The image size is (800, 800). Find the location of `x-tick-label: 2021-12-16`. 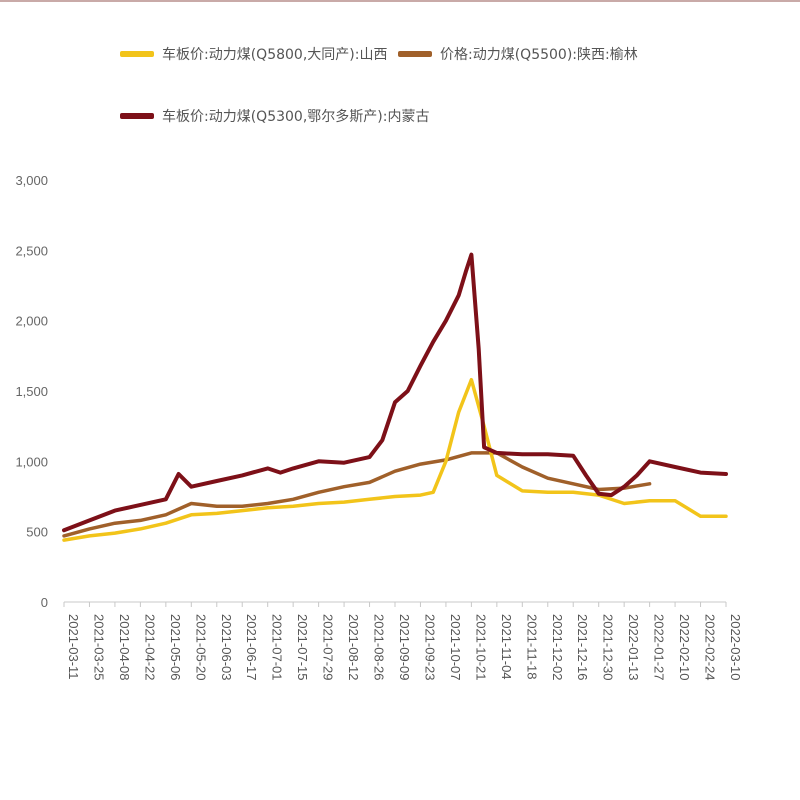

x-tick-label: 2021-12-16 is located at coordinates (582, 647).